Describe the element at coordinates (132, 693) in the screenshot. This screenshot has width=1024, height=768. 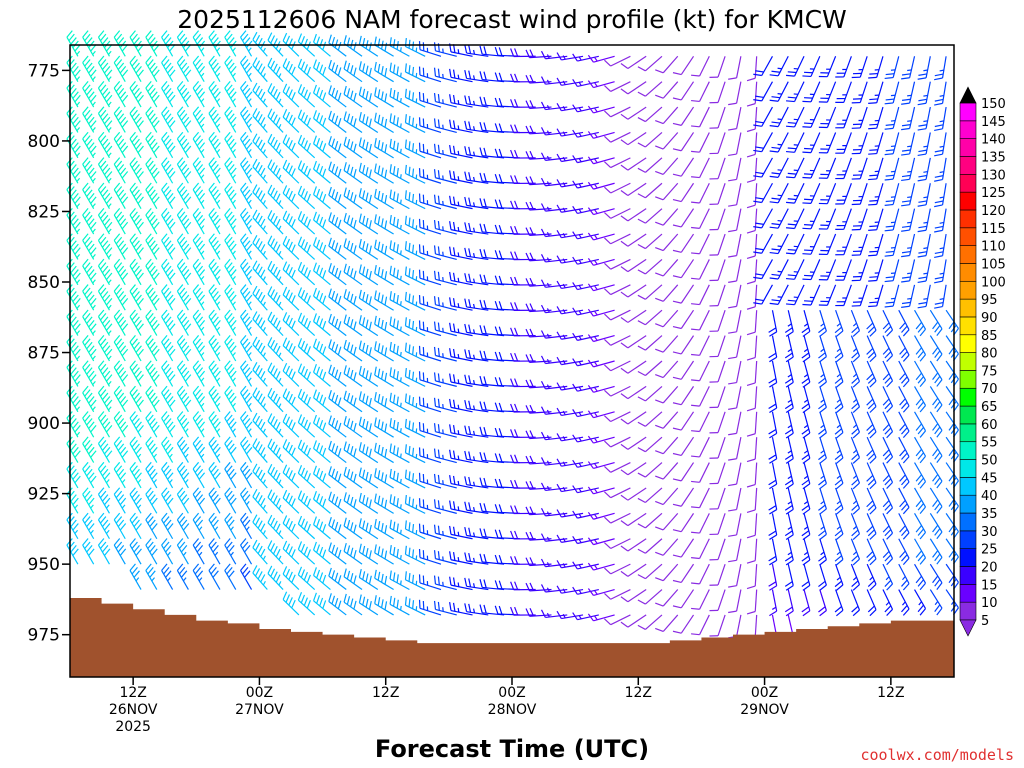
I see `x-tick-label: 12Z` at that location.